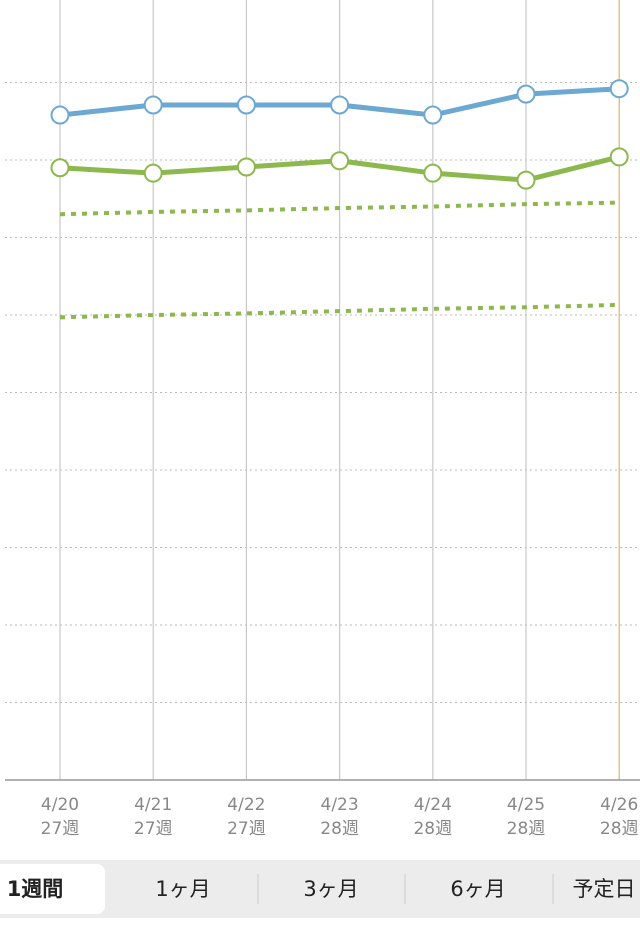 The width and height of the screenshot is (640, 942). I want to click on x-tick-label: 4/20, so click(60, 805).